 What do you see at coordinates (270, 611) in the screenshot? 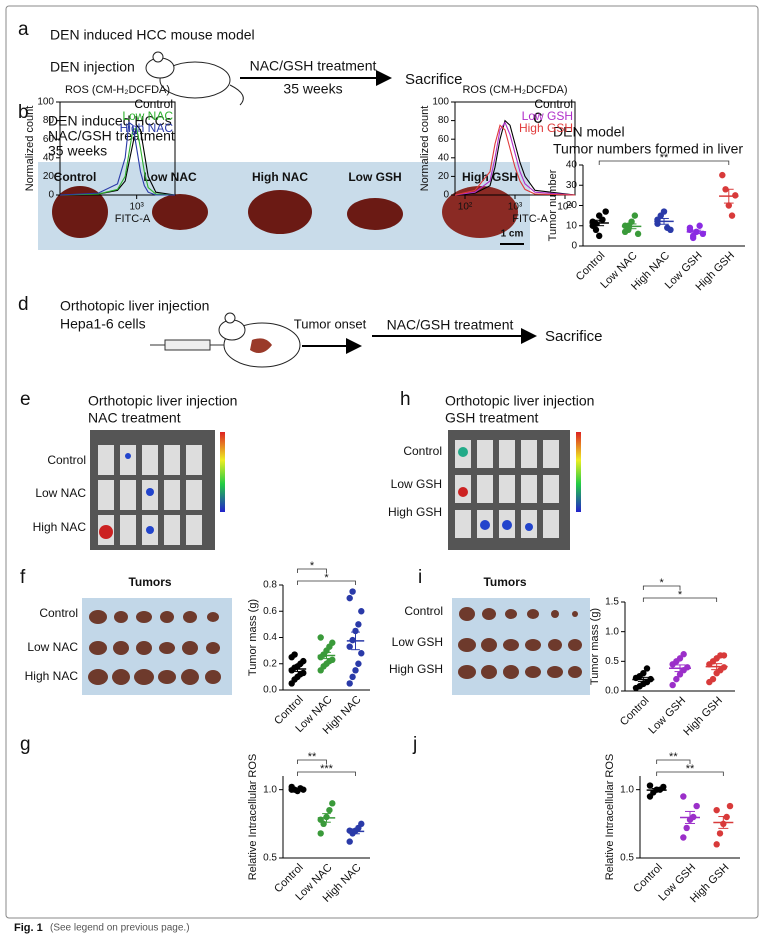
I see `y-tick-label: 0.6` at bounding box center [270, 611].